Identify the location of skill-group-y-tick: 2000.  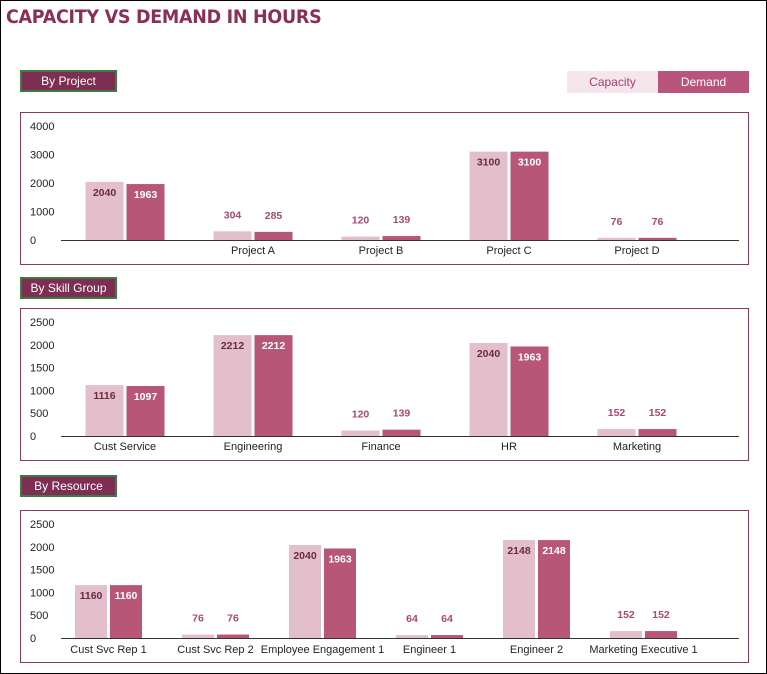
(42, 346).